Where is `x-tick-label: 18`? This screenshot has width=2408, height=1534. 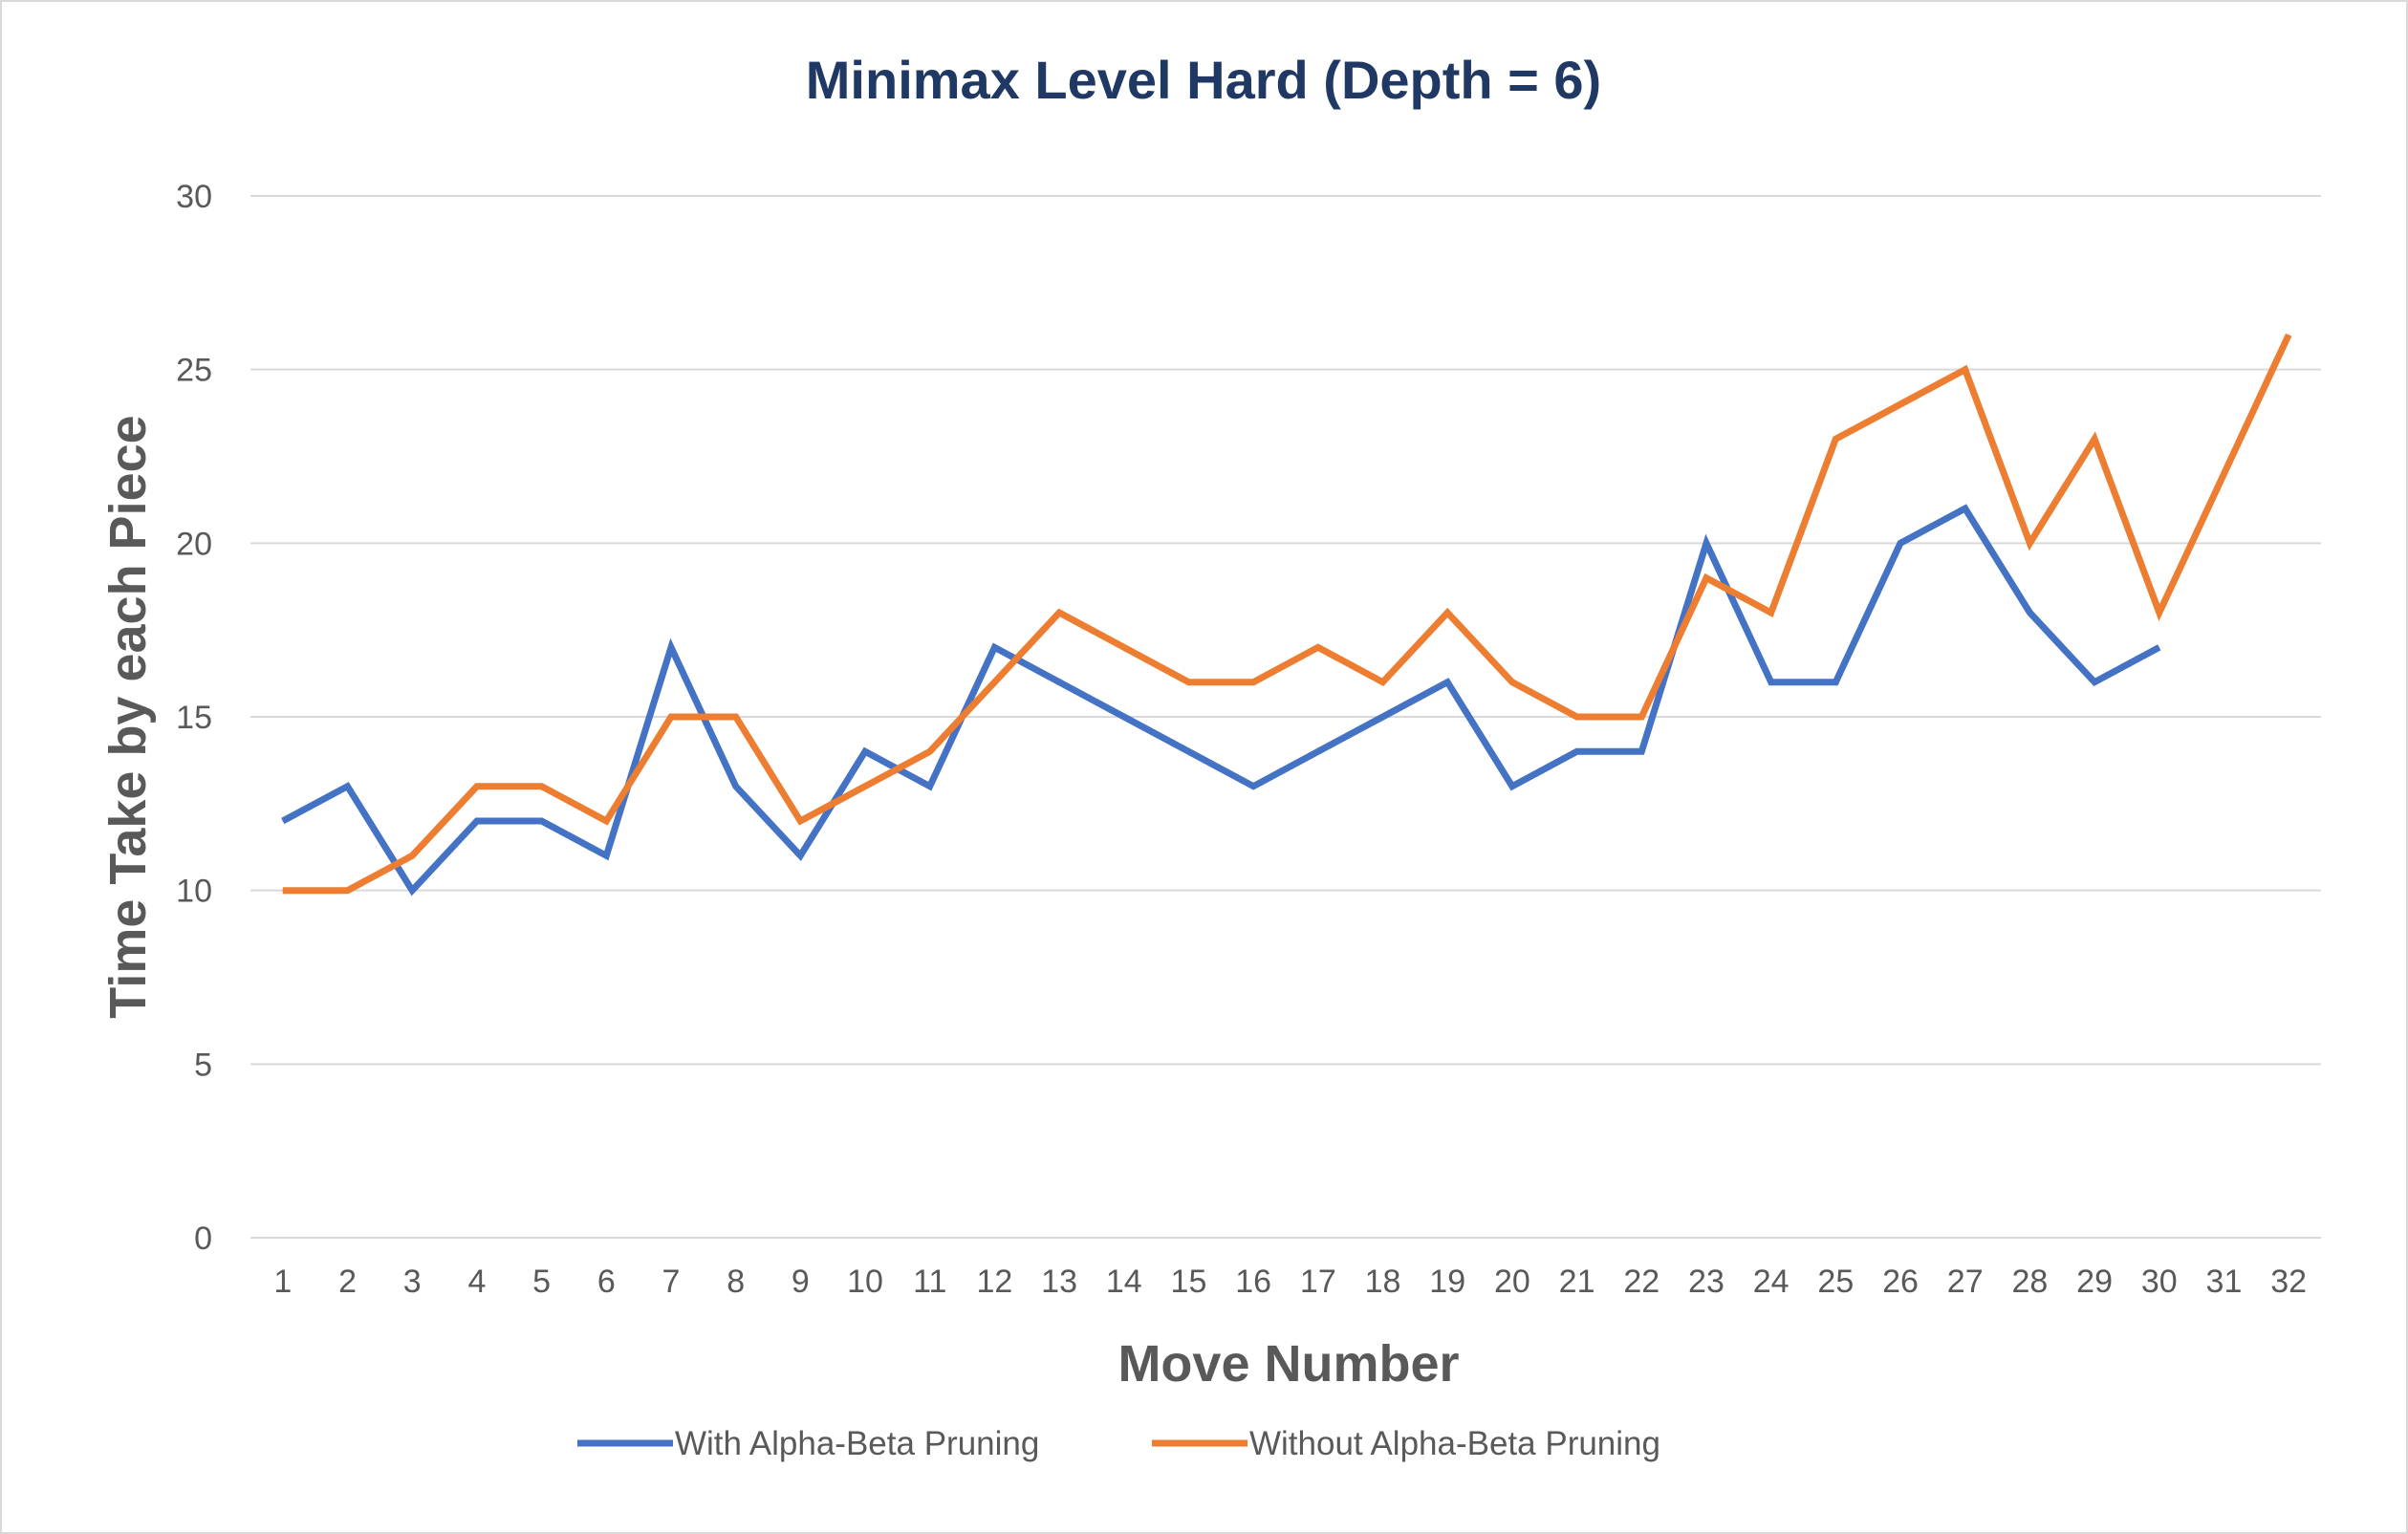
x-tick-label: 18 is located at coordinates (1383, 1282).